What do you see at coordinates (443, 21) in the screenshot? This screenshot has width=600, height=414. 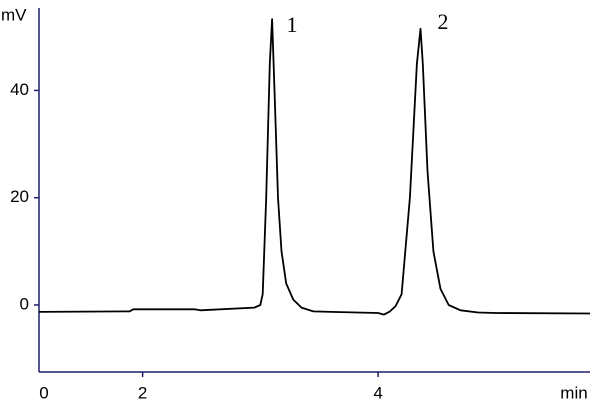 I see `peak-label: 2` at bounding box center [443, 21].